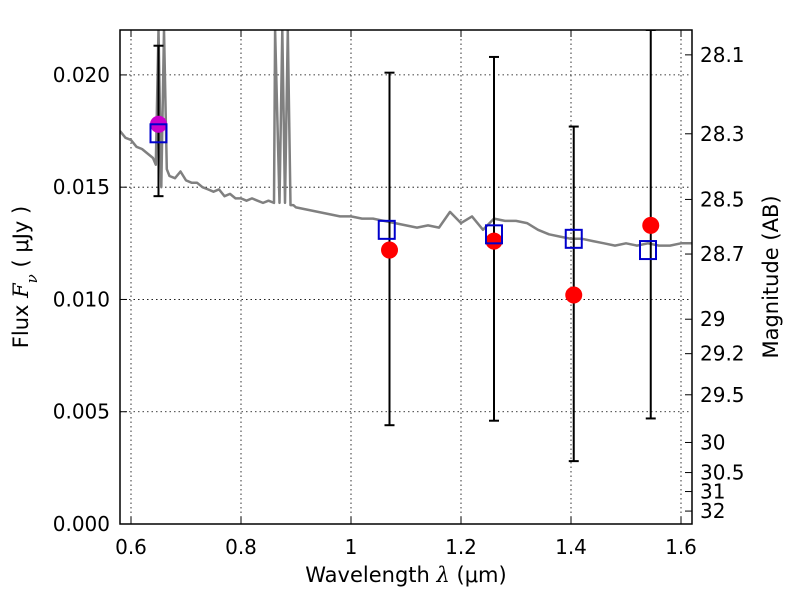  What do you see at coordinates (771, 276) in the screenshot?
I see `magnitude-axis-label: Magnitude (AB)` at bounding box center [771, 276].